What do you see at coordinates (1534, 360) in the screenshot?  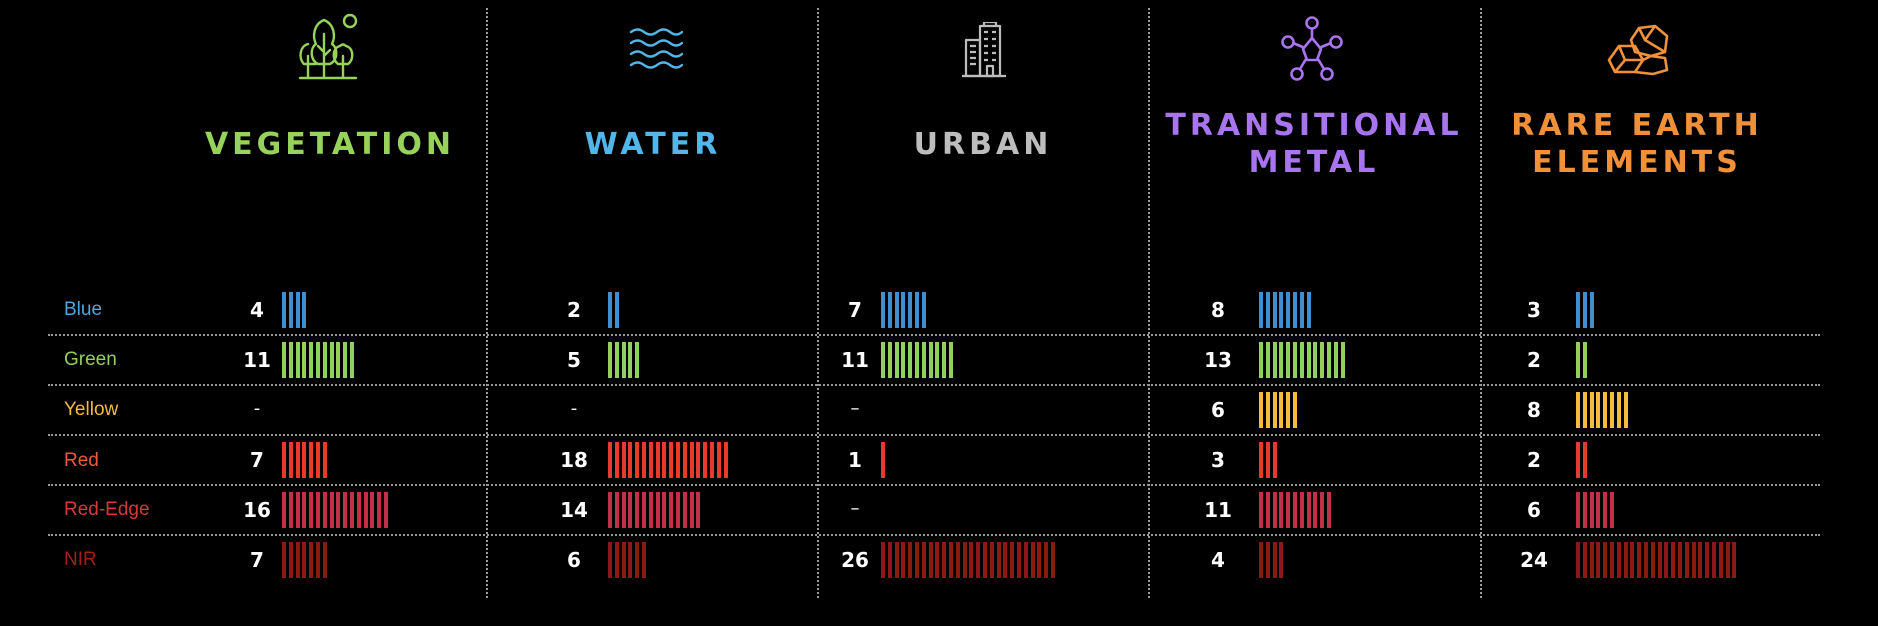 I see `count-rare-earth-elements-green: 2` at bounding box center [1534, 360].